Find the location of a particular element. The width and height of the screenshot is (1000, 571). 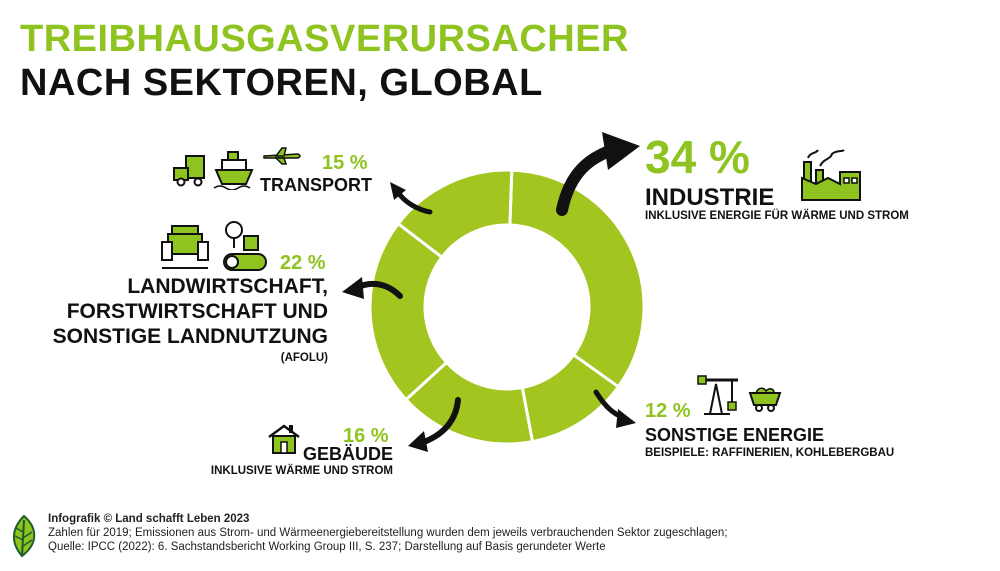

arrow-industrie is located at coordinates (598, 174).